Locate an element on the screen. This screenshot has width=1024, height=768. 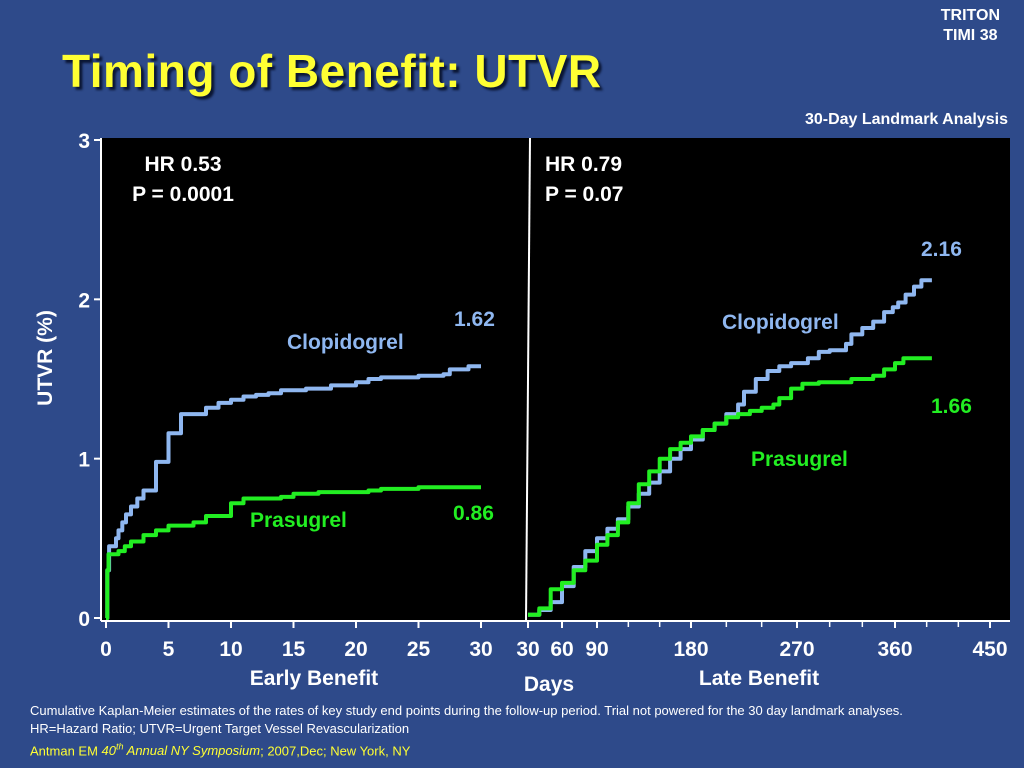
citation-edition-suffix: th is located at coordinates (120, 747).